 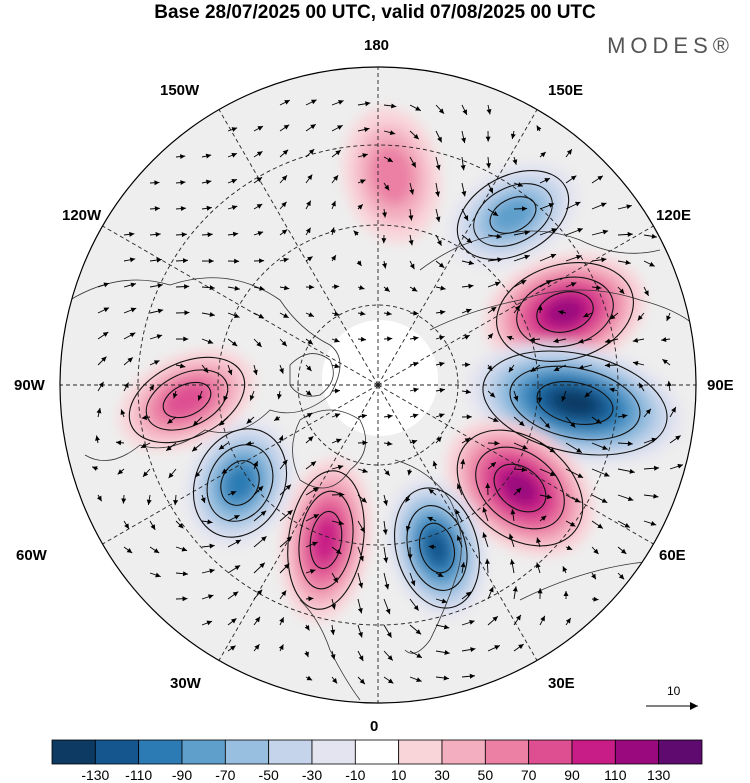 What do you see at coordinates (326, 540) in the screenshot?
I see `anomaly-contour-high-greenland-atlantic` at bounding box center [326, 540].